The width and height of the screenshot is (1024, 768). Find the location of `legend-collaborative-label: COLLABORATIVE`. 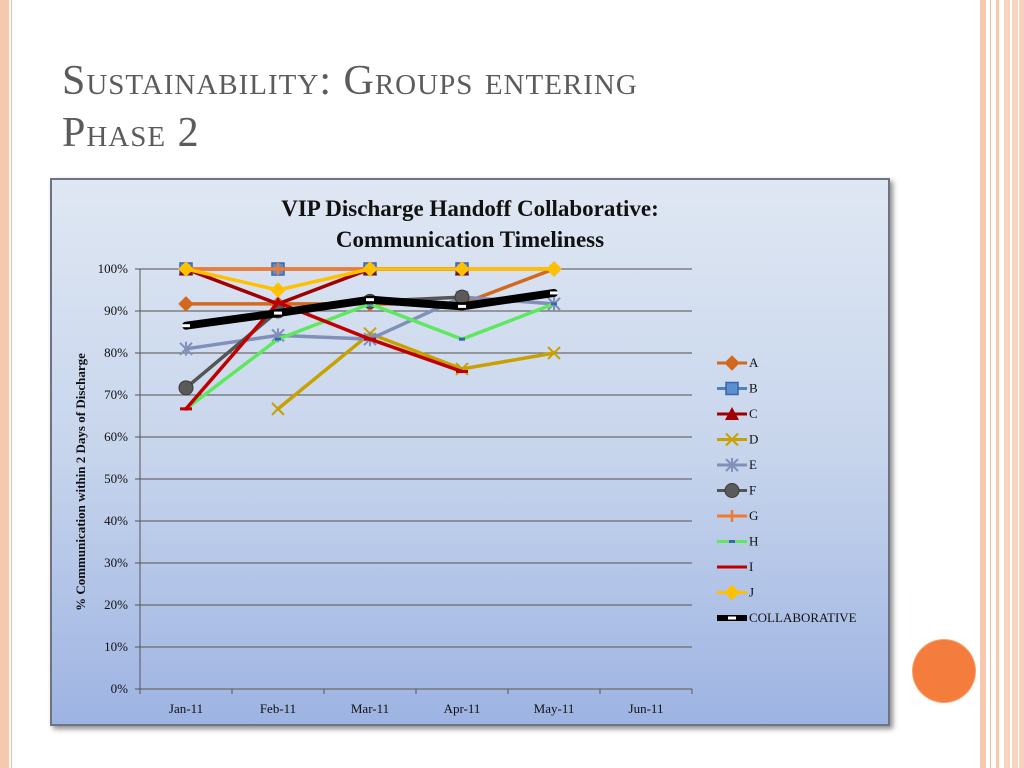

legend-collaborative-label: COLLABORATIVE is located at coordinates (803, 617).